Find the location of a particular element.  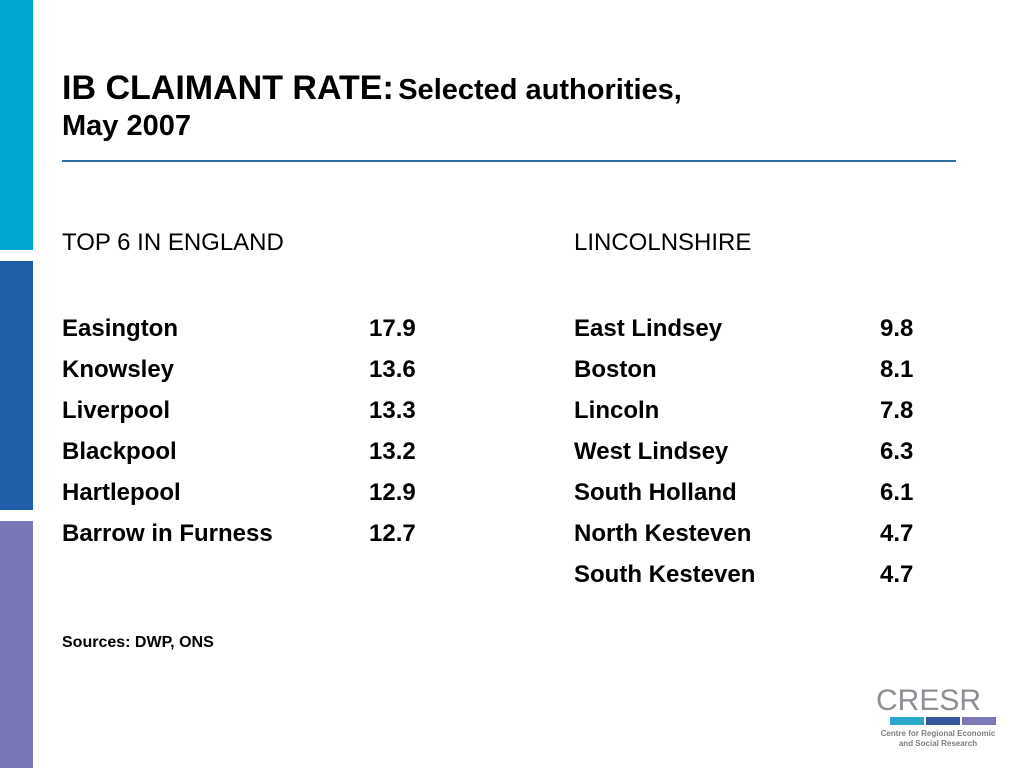

logo-stripe-purple is located at coordinates (979, 721).